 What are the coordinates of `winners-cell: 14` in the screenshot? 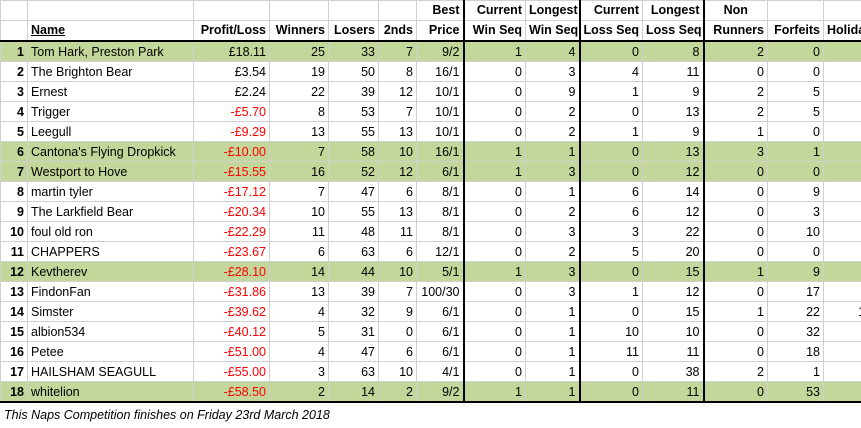 It's located at (299, 272).